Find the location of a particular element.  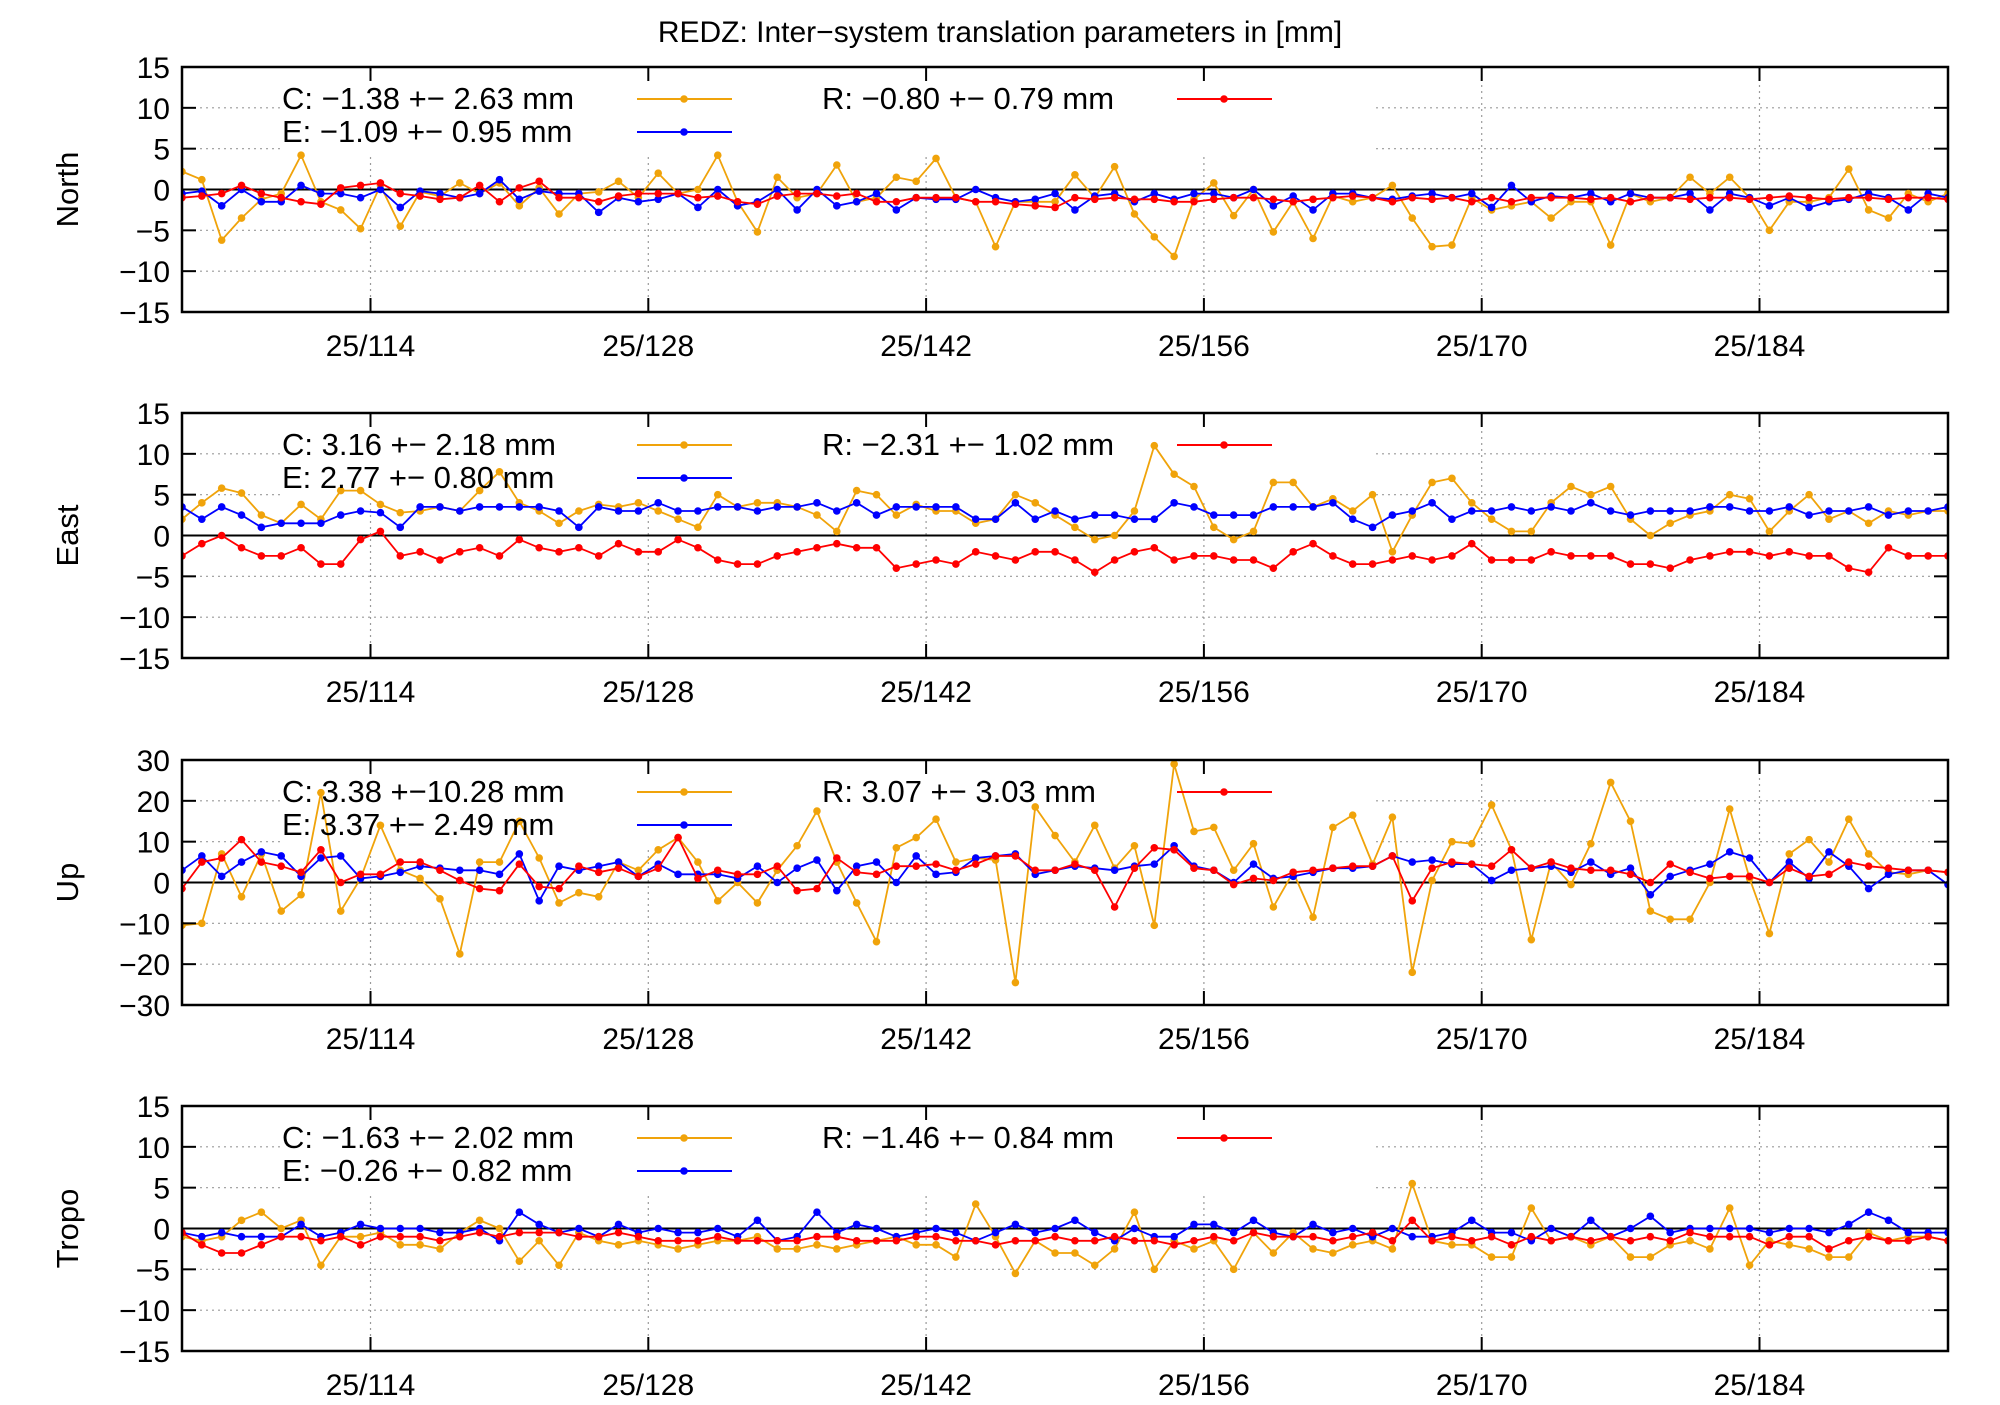

x-tick-label: 25/156 is located at coordinates (1204, 346).